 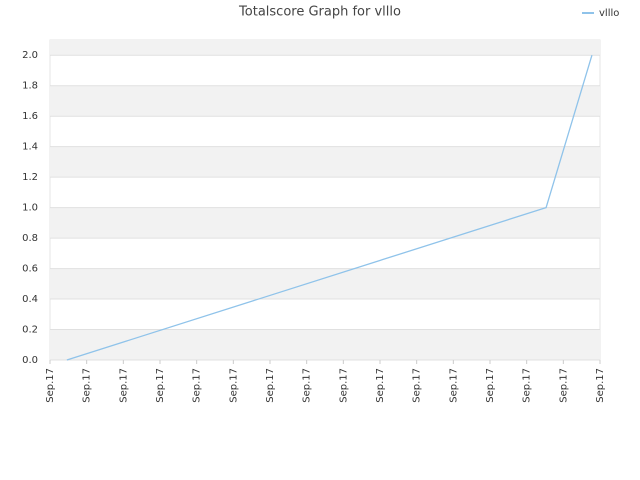 I want to click on y-tick-label: 1.2, so click(x=30, y=177).